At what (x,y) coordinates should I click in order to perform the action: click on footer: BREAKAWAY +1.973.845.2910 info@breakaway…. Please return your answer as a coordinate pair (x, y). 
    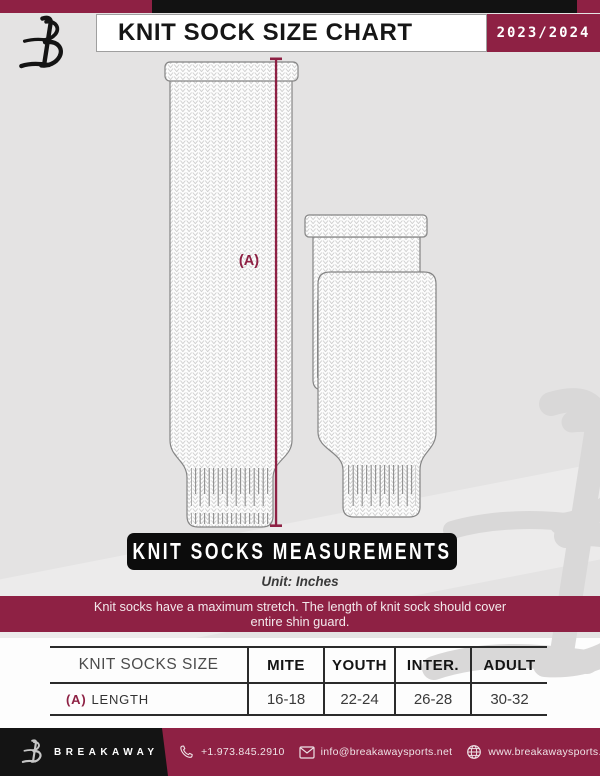
    Looking at the image, I should click on (300, 752).